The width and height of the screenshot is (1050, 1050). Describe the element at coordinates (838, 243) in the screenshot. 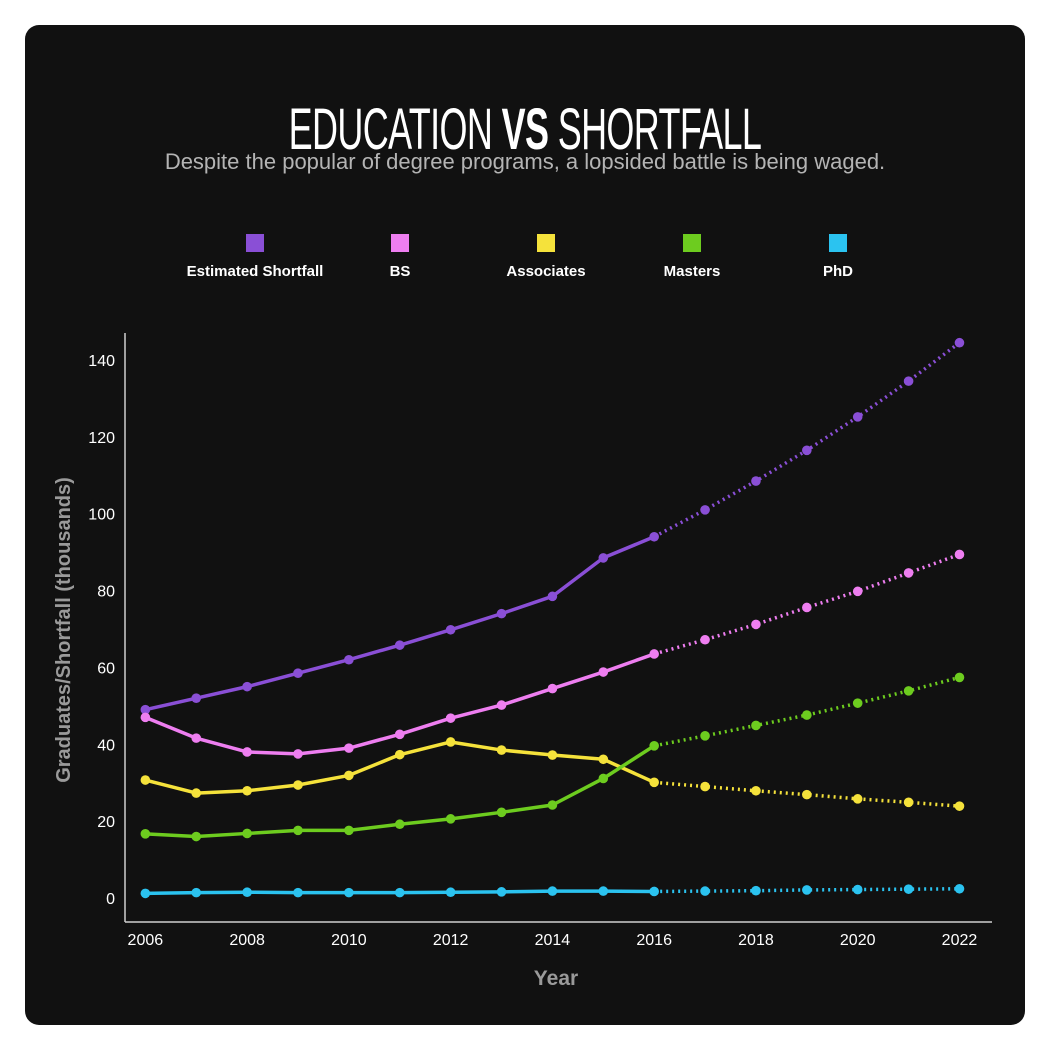

I see `legend-swatch-phd` at that location.